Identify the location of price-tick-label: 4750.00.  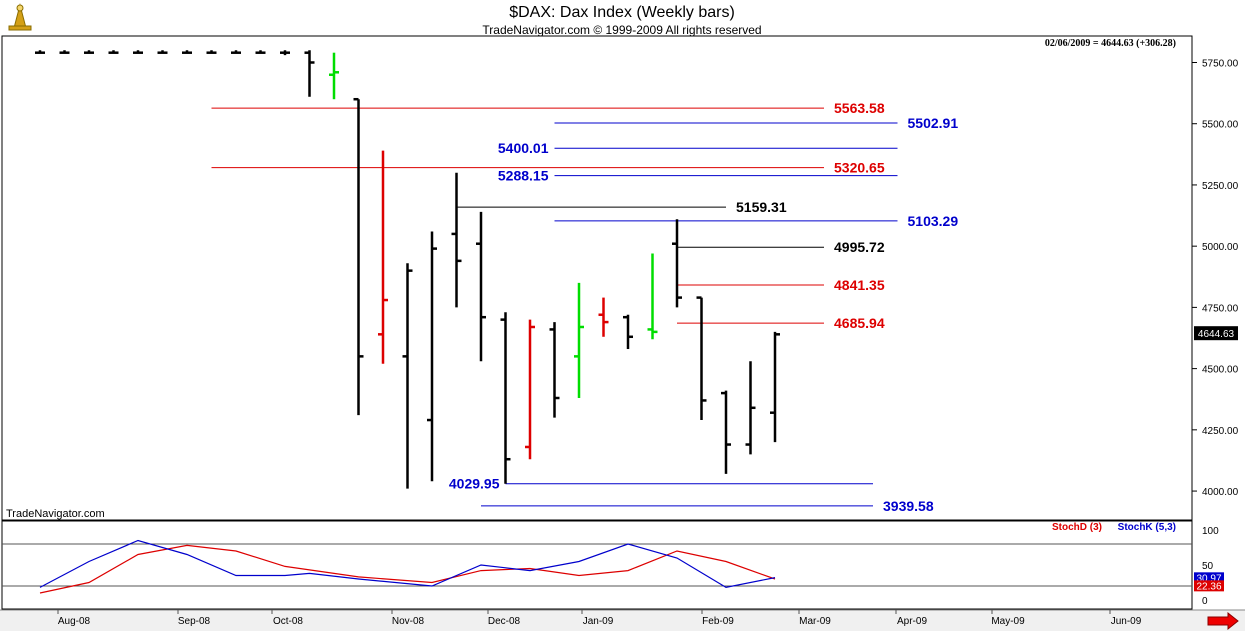
(1220, 308).